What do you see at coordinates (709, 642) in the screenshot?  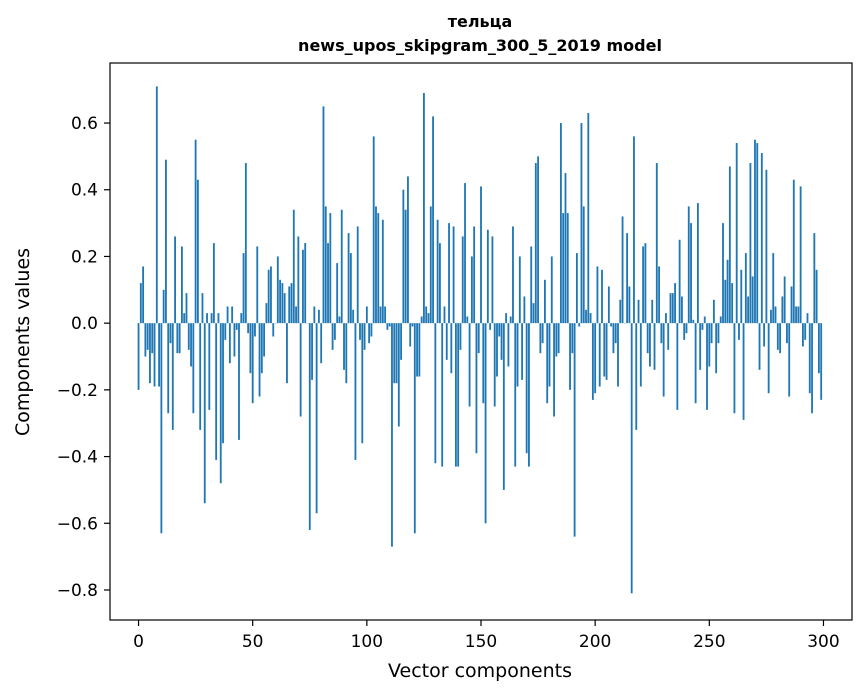 I see `x-tick-label: 250` at bounding box center [709, 642].